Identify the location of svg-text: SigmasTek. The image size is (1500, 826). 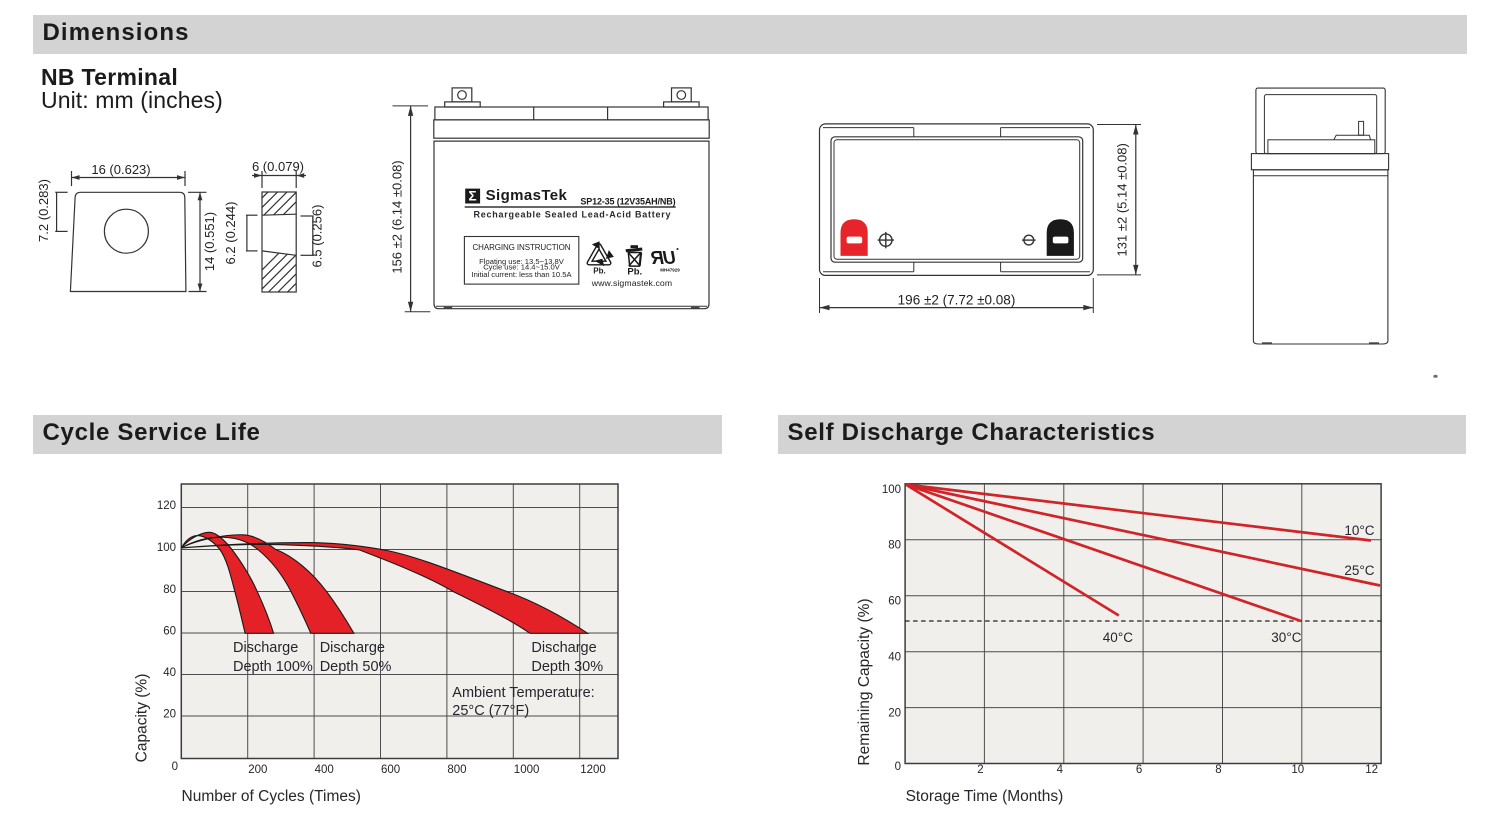
(527, 195).